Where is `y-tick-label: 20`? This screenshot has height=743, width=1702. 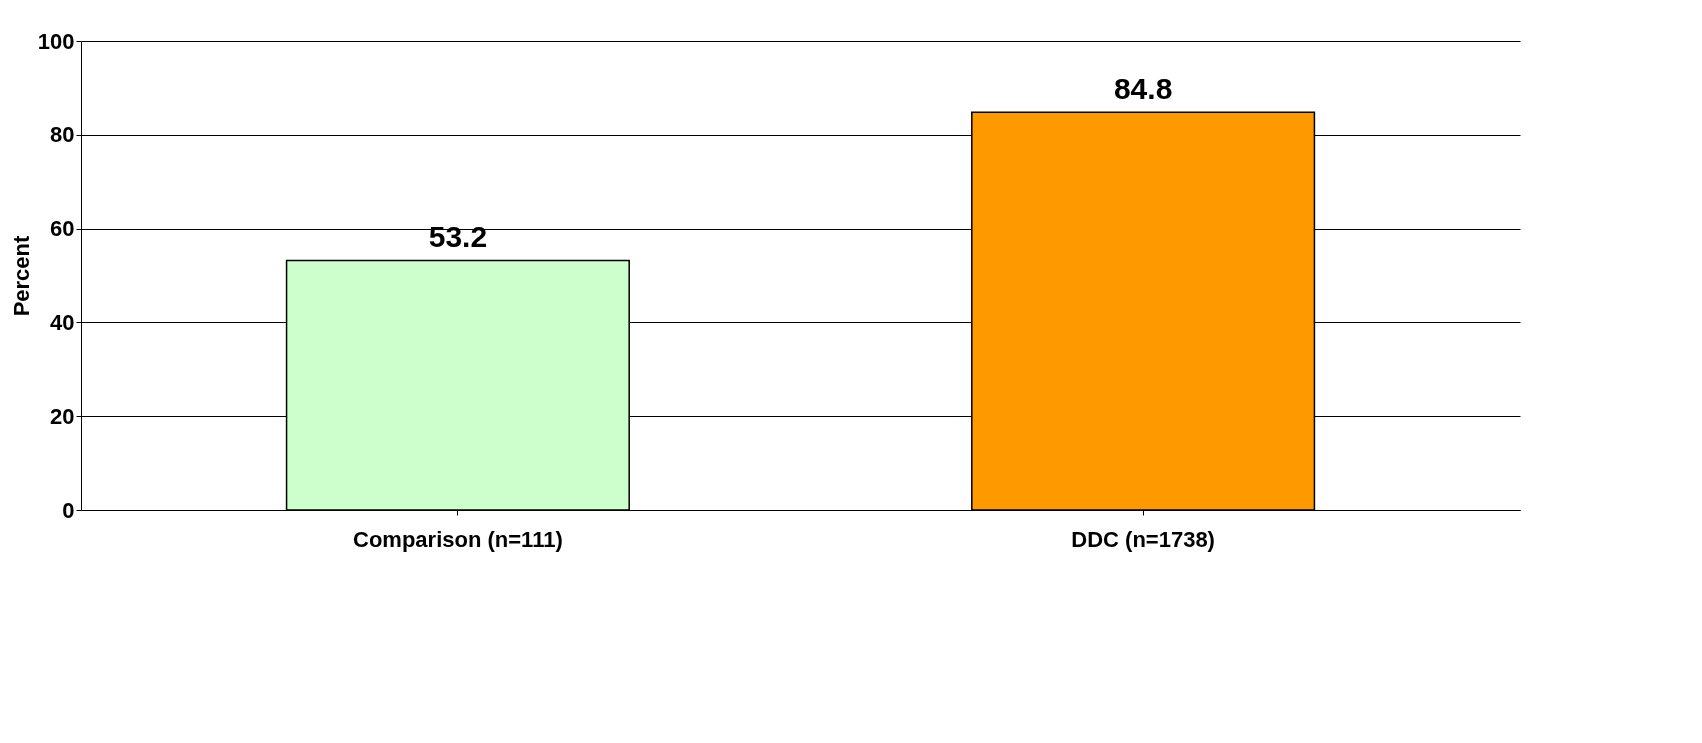 y-tick-label: 20 is located at coordinates (62, 416).